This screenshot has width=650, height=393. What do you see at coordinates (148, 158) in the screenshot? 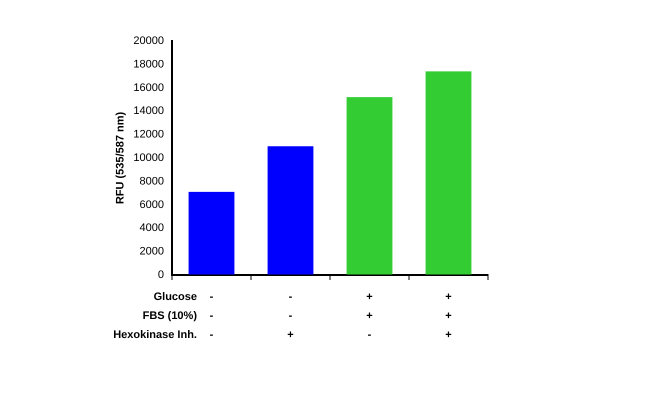
I see `y-tick-label: 10000` at bounding box center [148, 158].